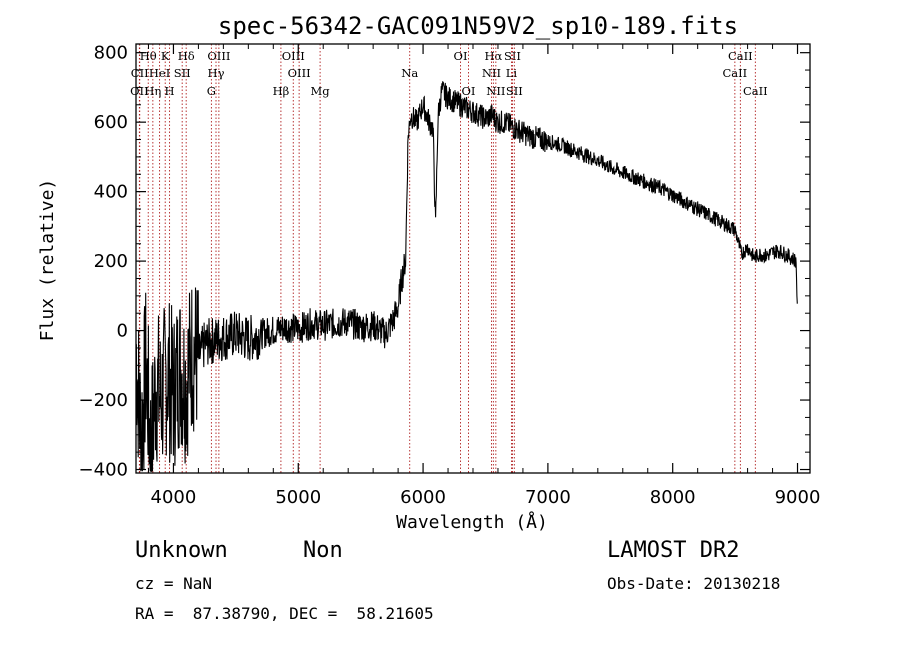  What do you see at coordinates (111, 122) in the screenshot?
I see `y-tick-label: 600` at bounding box center [111, 122].